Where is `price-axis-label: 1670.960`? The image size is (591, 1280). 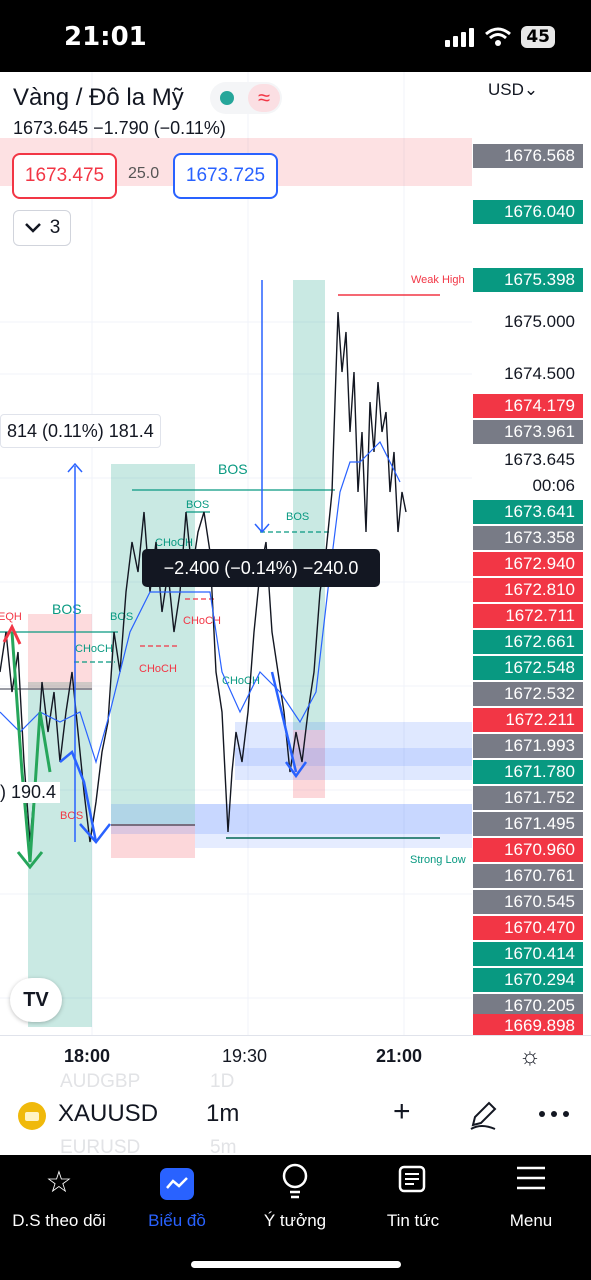
price-axis-label: 1670.960 is located at coordinates (528, 850).